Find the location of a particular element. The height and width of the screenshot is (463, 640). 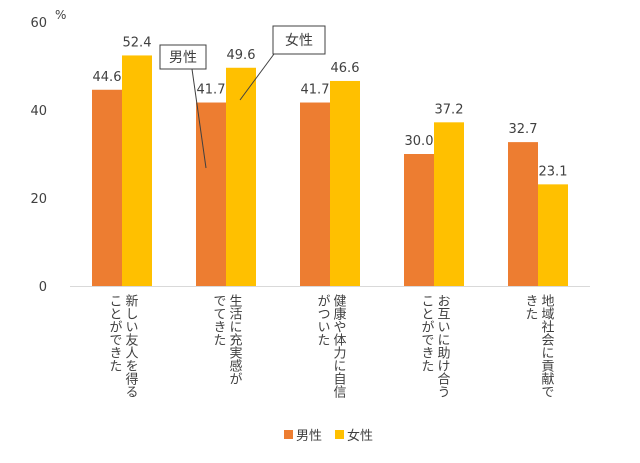

x-tick-label: 健康や体力に自信 is located at coordinates (339, 346).